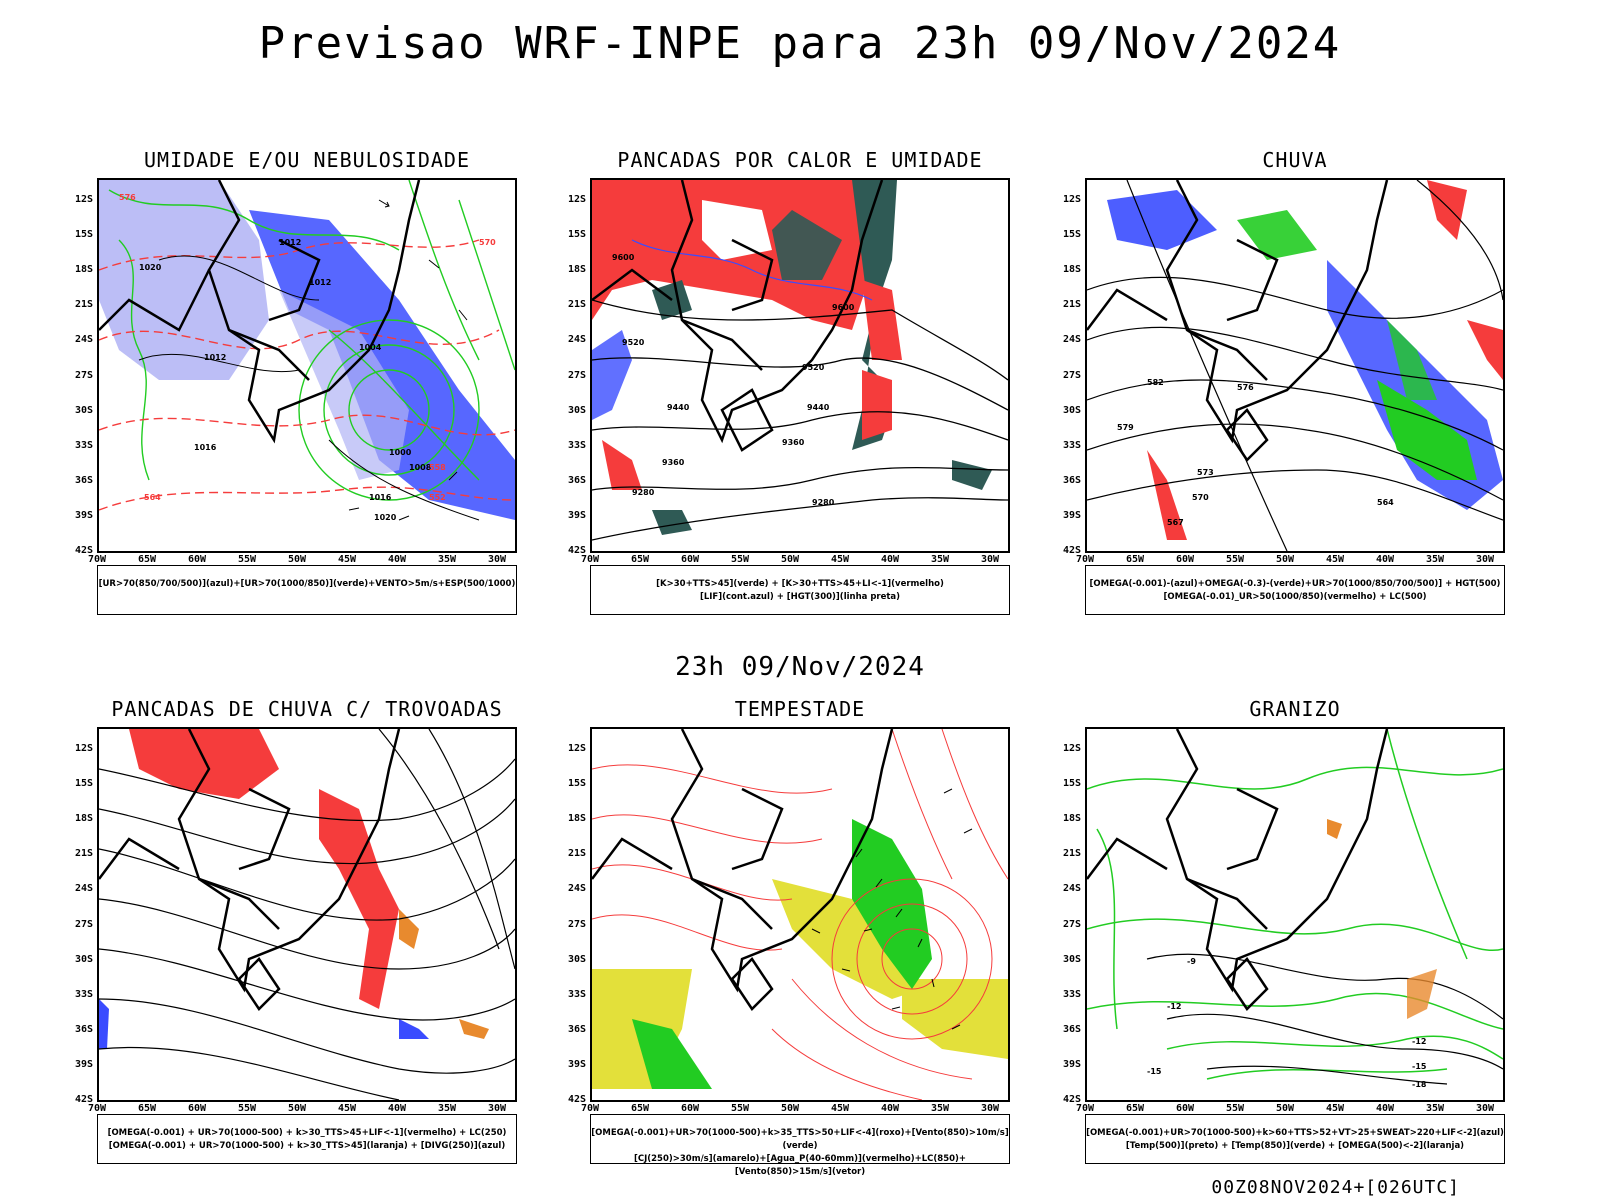 This screenshot has height=1200, width=1600. Describe the element at coordinates (793, 442) in the screenshot. I see `height-label: 9360` at that location.